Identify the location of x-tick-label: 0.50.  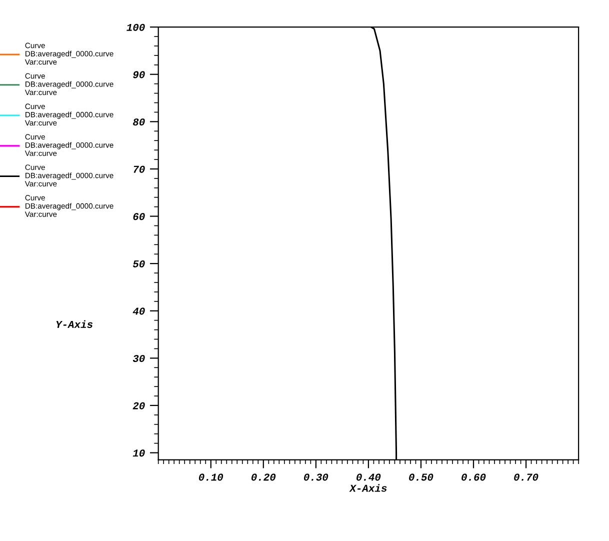
(421, 477).